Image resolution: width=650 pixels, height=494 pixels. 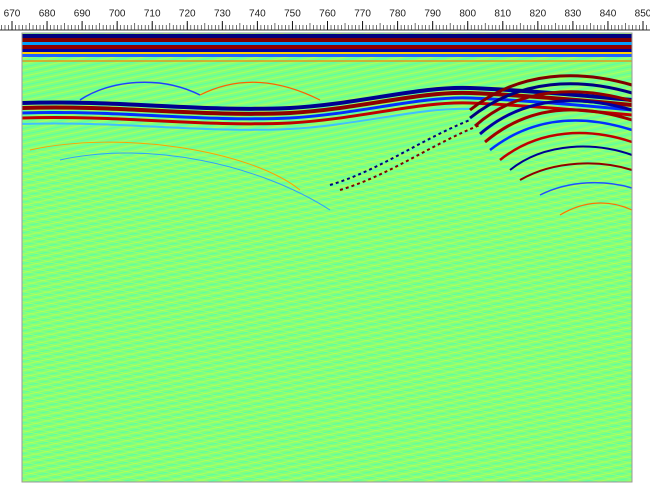 What do you see at coordinates (573, 14) in the screenshot?
I see `ruler-label: 830` at bounding box center [573, 14].